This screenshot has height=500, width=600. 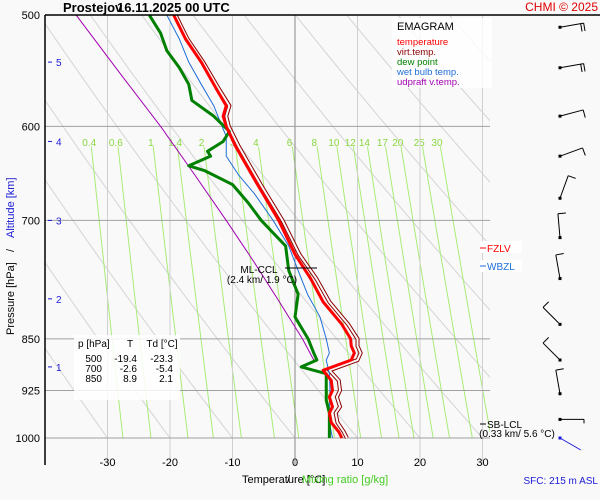 What do you see at coordinates (437, 143) in the screenshot?
I see `mixing-ratio-label: 30` at bounding box center [437, 143].